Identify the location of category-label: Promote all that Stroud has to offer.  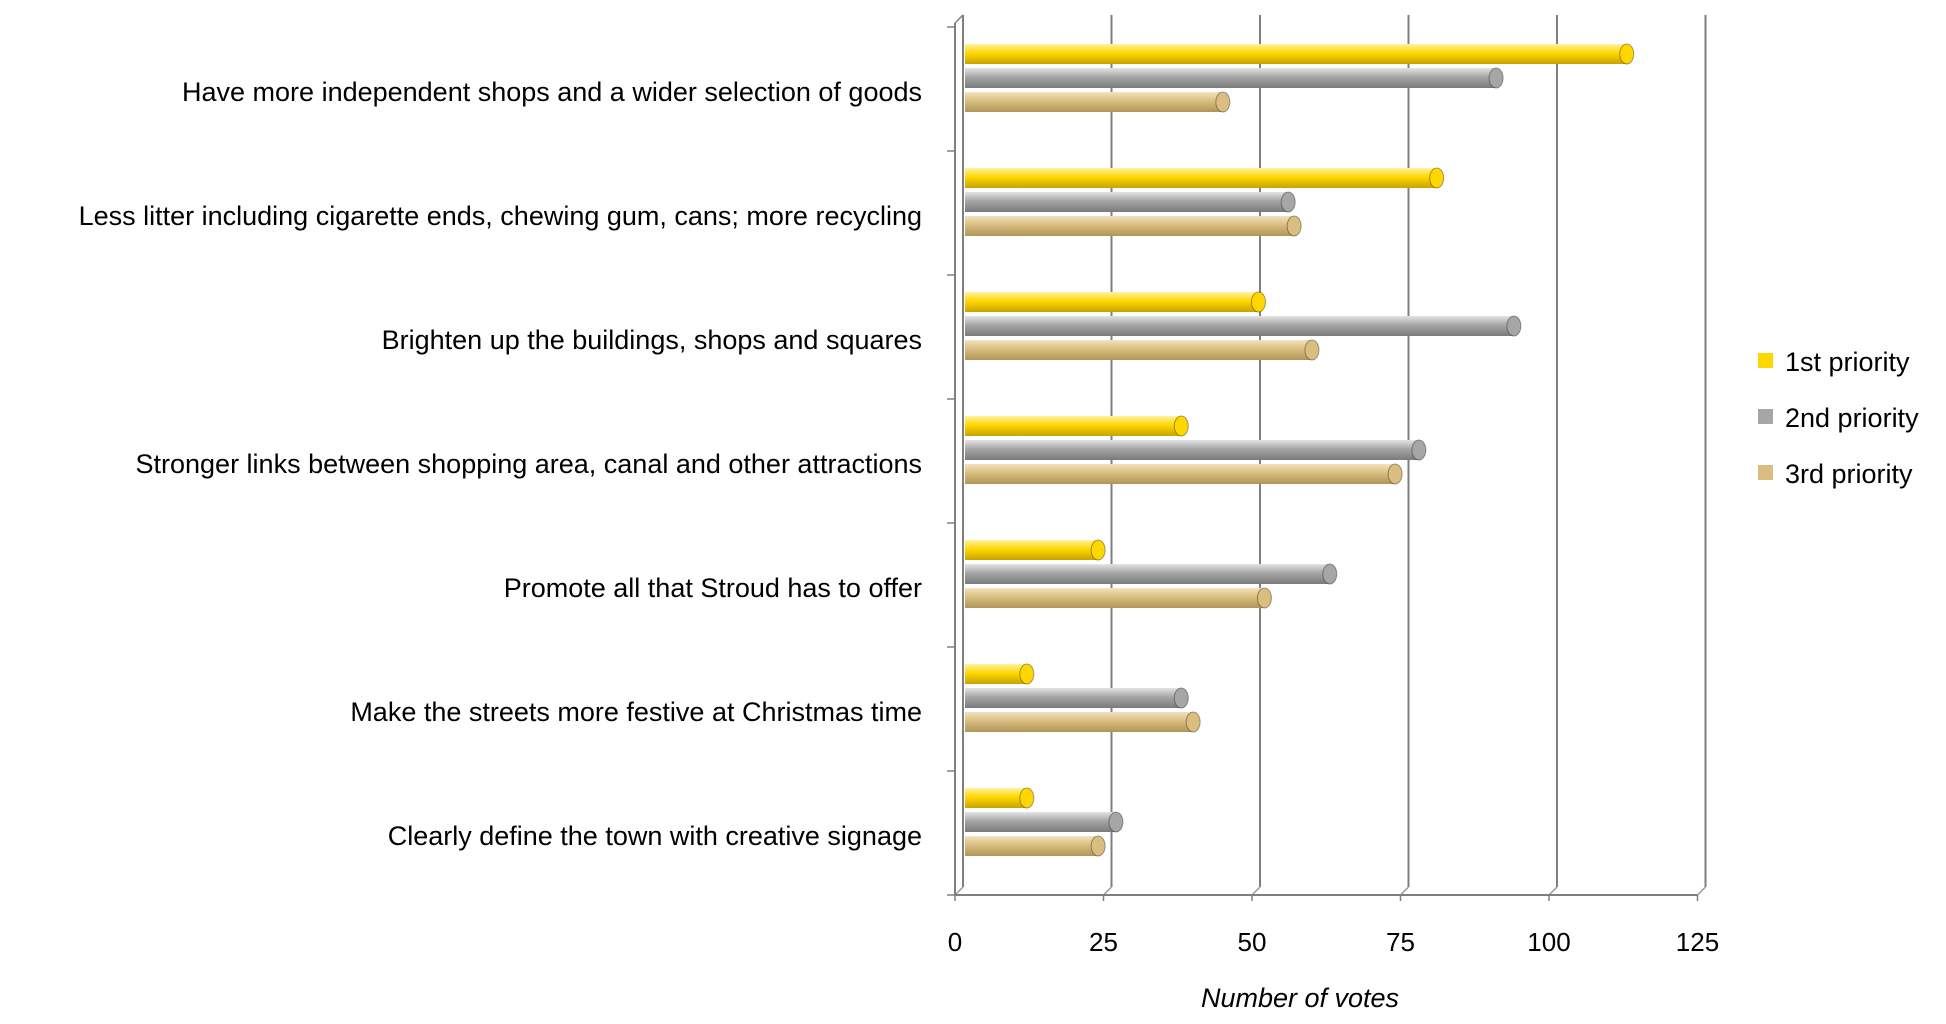
(713, 588).